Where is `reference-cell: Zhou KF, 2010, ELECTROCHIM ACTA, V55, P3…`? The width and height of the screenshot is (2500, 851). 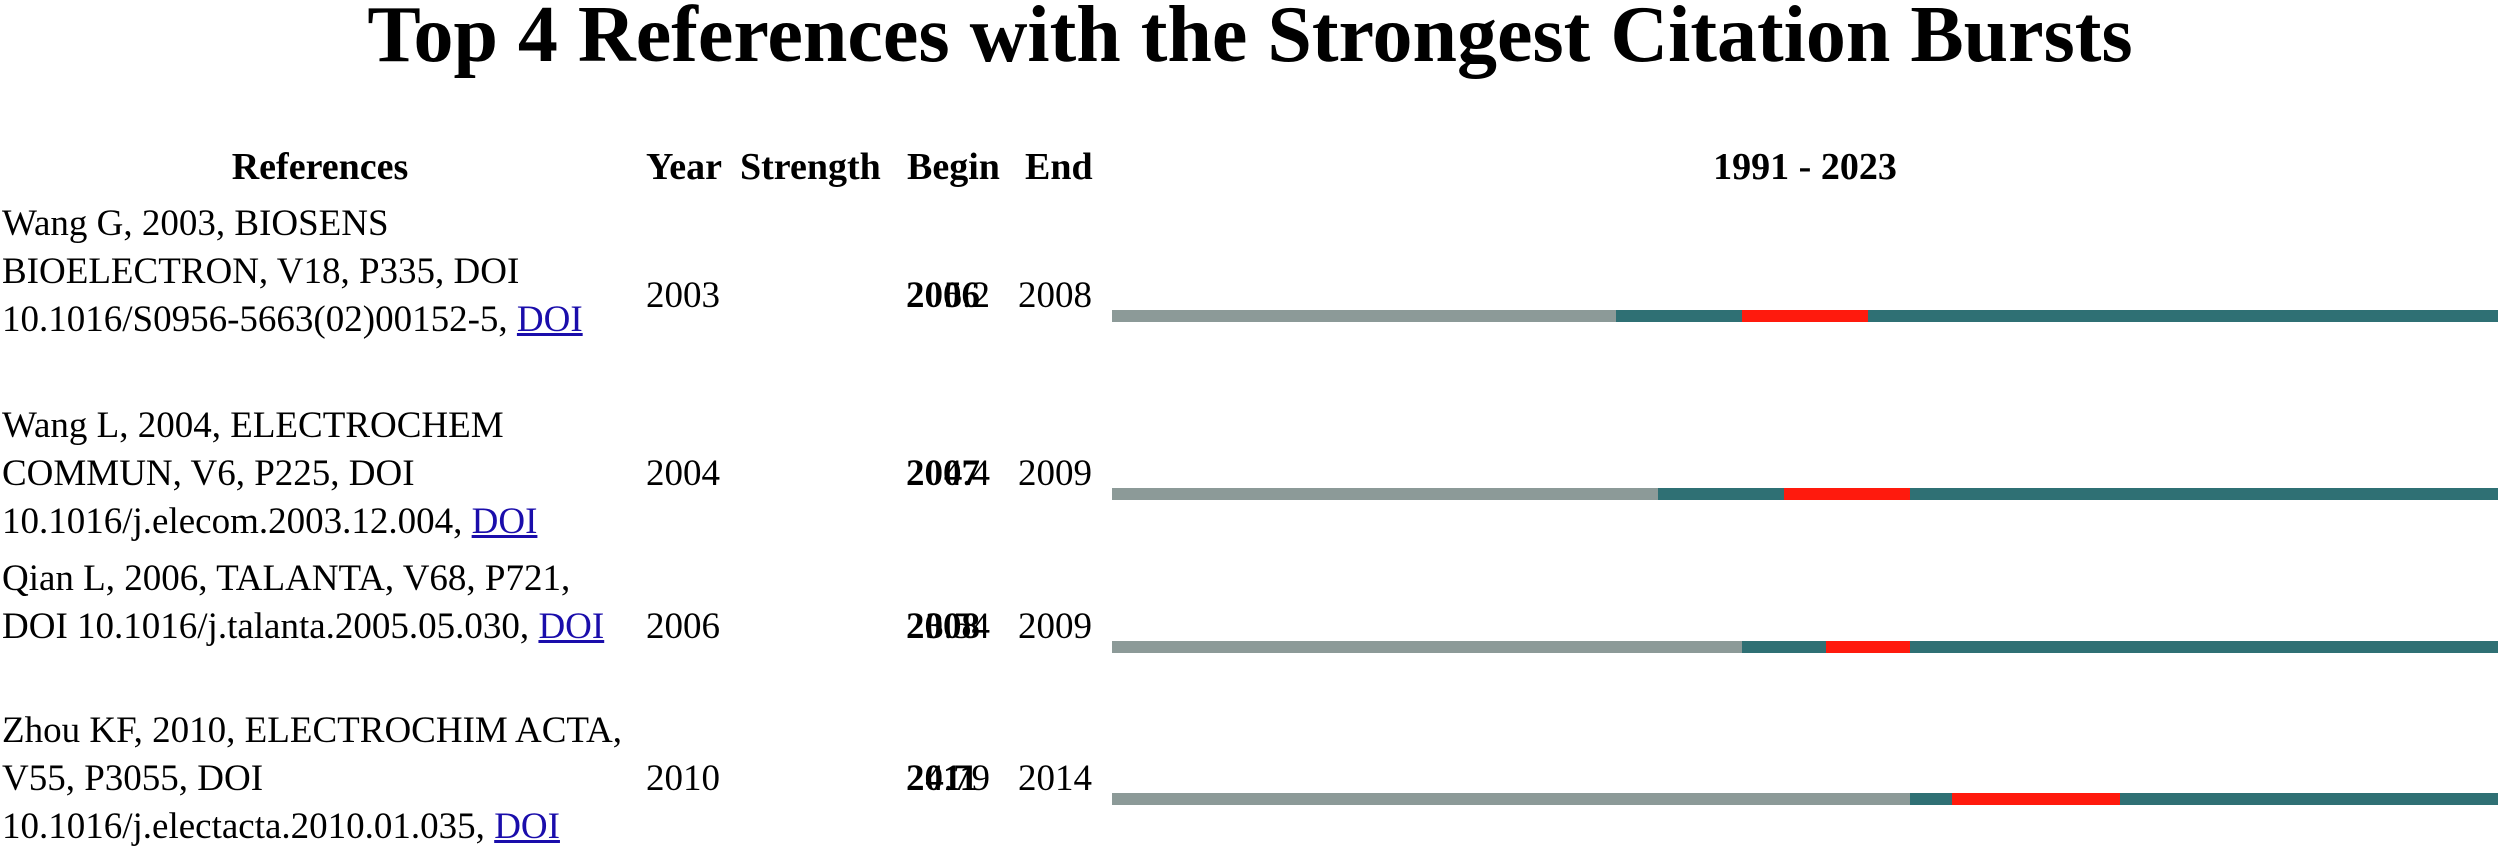
reference-cell: Zhou KF, 2010, ELECTROCHIM ACTA, V55, P3… is located at coordinates (322, 779).